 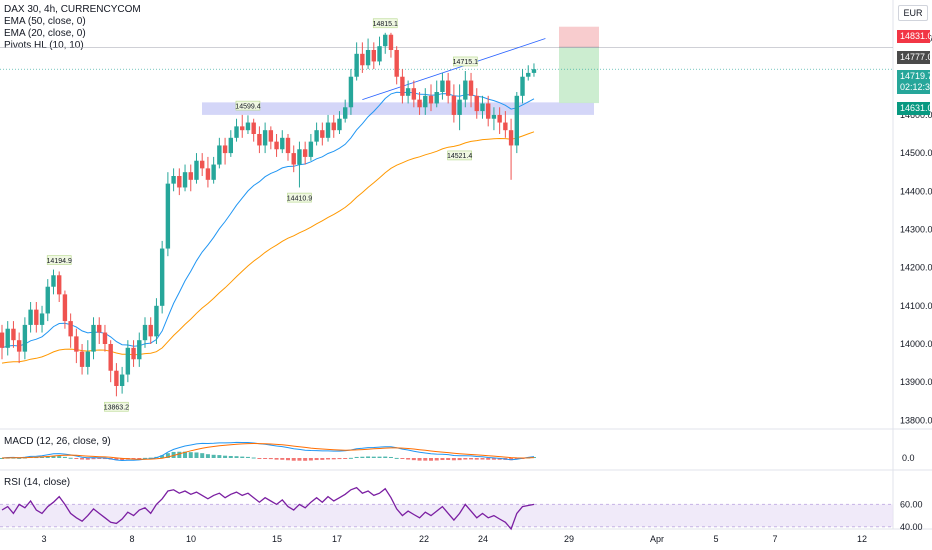 I want to click on price-axis-label: 13800.0, so click(x=916, y=420).